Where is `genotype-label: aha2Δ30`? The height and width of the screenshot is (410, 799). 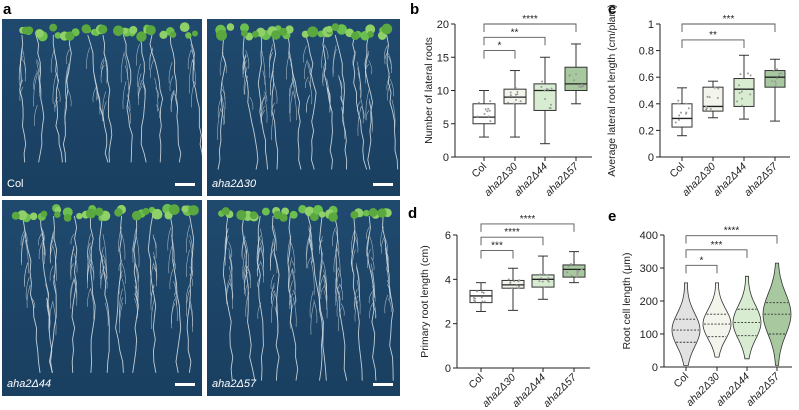 genotype-label: aha2Δ30 is located at coordinates (234, 184).